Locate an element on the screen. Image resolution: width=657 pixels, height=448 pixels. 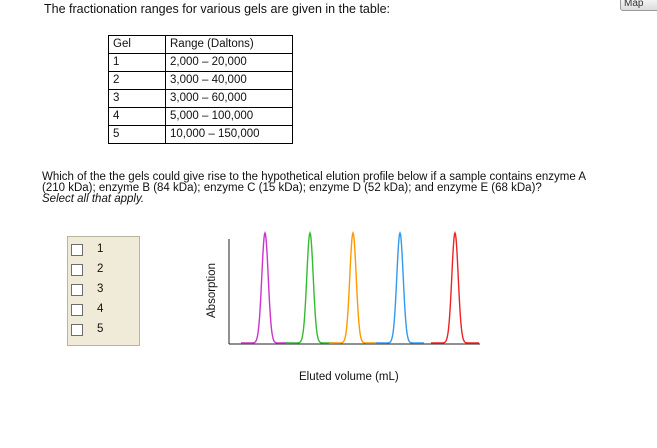
question-instruction: Select all that apply. is located at coordinates (93, 199).